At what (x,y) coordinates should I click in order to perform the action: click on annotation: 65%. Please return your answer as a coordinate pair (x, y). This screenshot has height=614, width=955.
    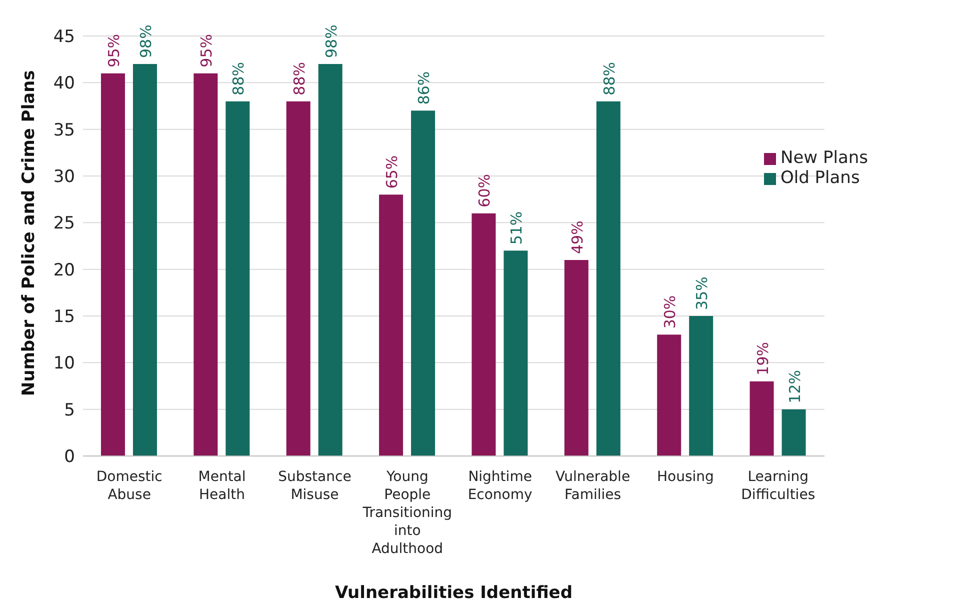
    Looking at the image, I should click on (392, 172).